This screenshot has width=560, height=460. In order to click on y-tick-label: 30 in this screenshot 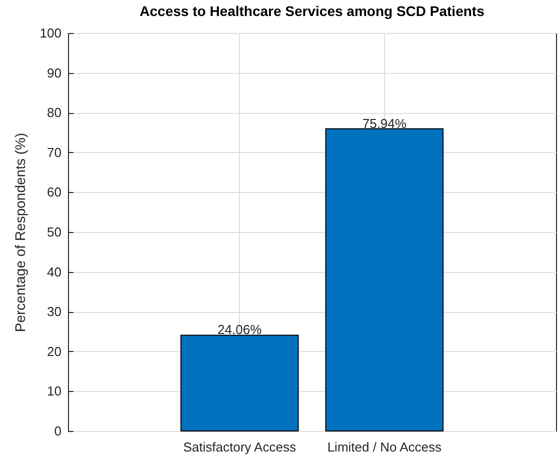, I will do `click(54, 312)`.